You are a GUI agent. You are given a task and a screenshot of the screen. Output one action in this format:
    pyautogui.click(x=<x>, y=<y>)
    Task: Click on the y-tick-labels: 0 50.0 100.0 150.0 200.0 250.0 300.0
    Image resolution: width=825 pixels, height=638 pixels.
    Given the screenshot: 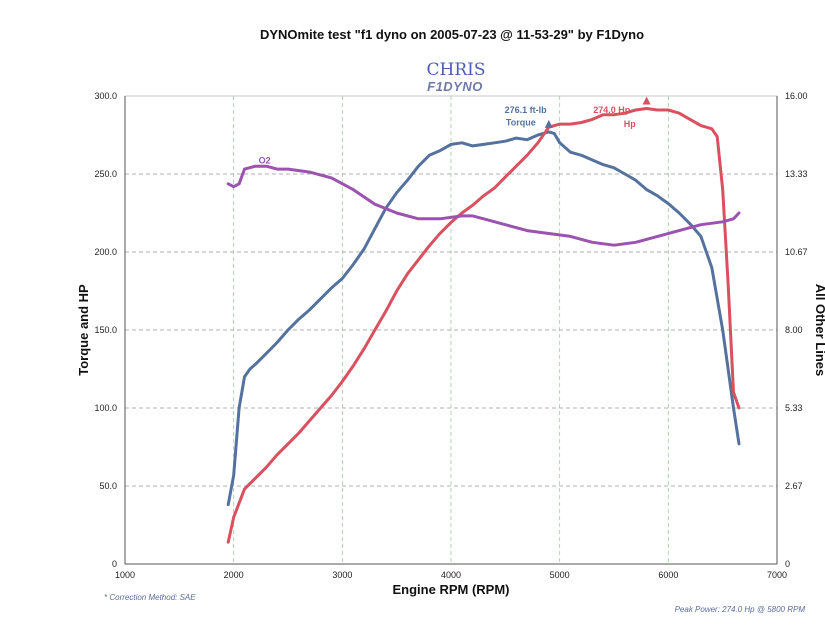 What is the action you would take?
    pyautogui.click(x=105, y=330)
    